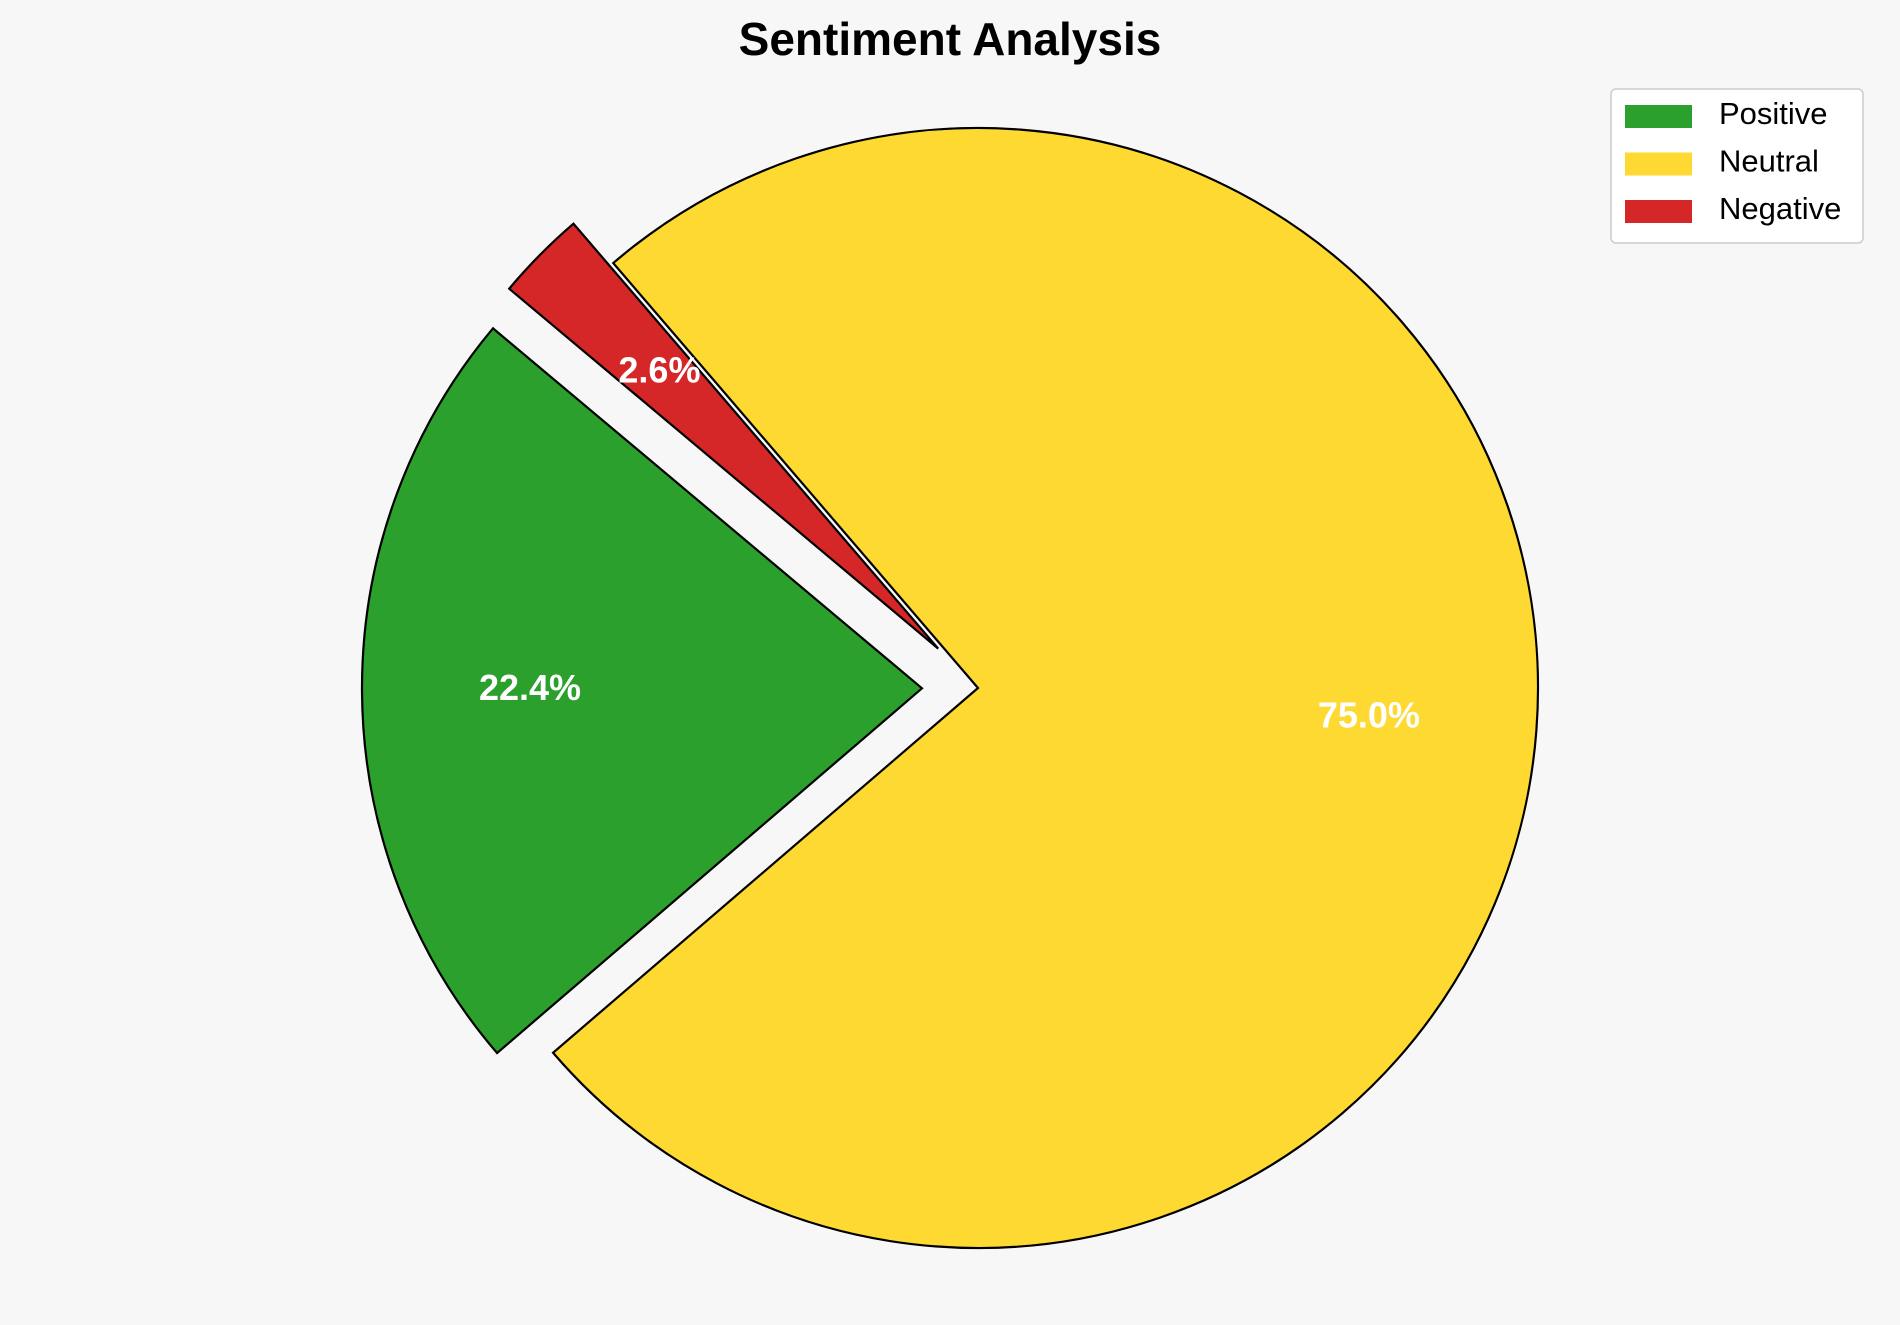  What do you see at coordinates (659, 370) in the screenshot?
I see `slice-label-negative: 2.6%` at bounding box center [659, 370].